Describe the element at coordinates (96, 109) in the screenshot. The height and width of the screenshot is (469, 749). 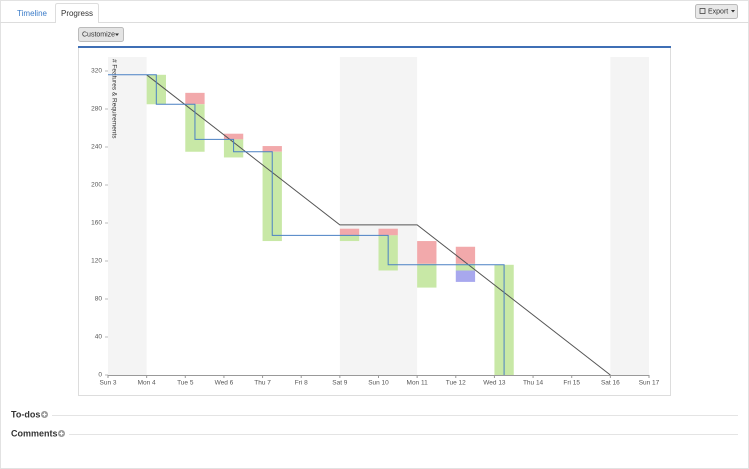
I see `y-tick-label: 280` at that location.